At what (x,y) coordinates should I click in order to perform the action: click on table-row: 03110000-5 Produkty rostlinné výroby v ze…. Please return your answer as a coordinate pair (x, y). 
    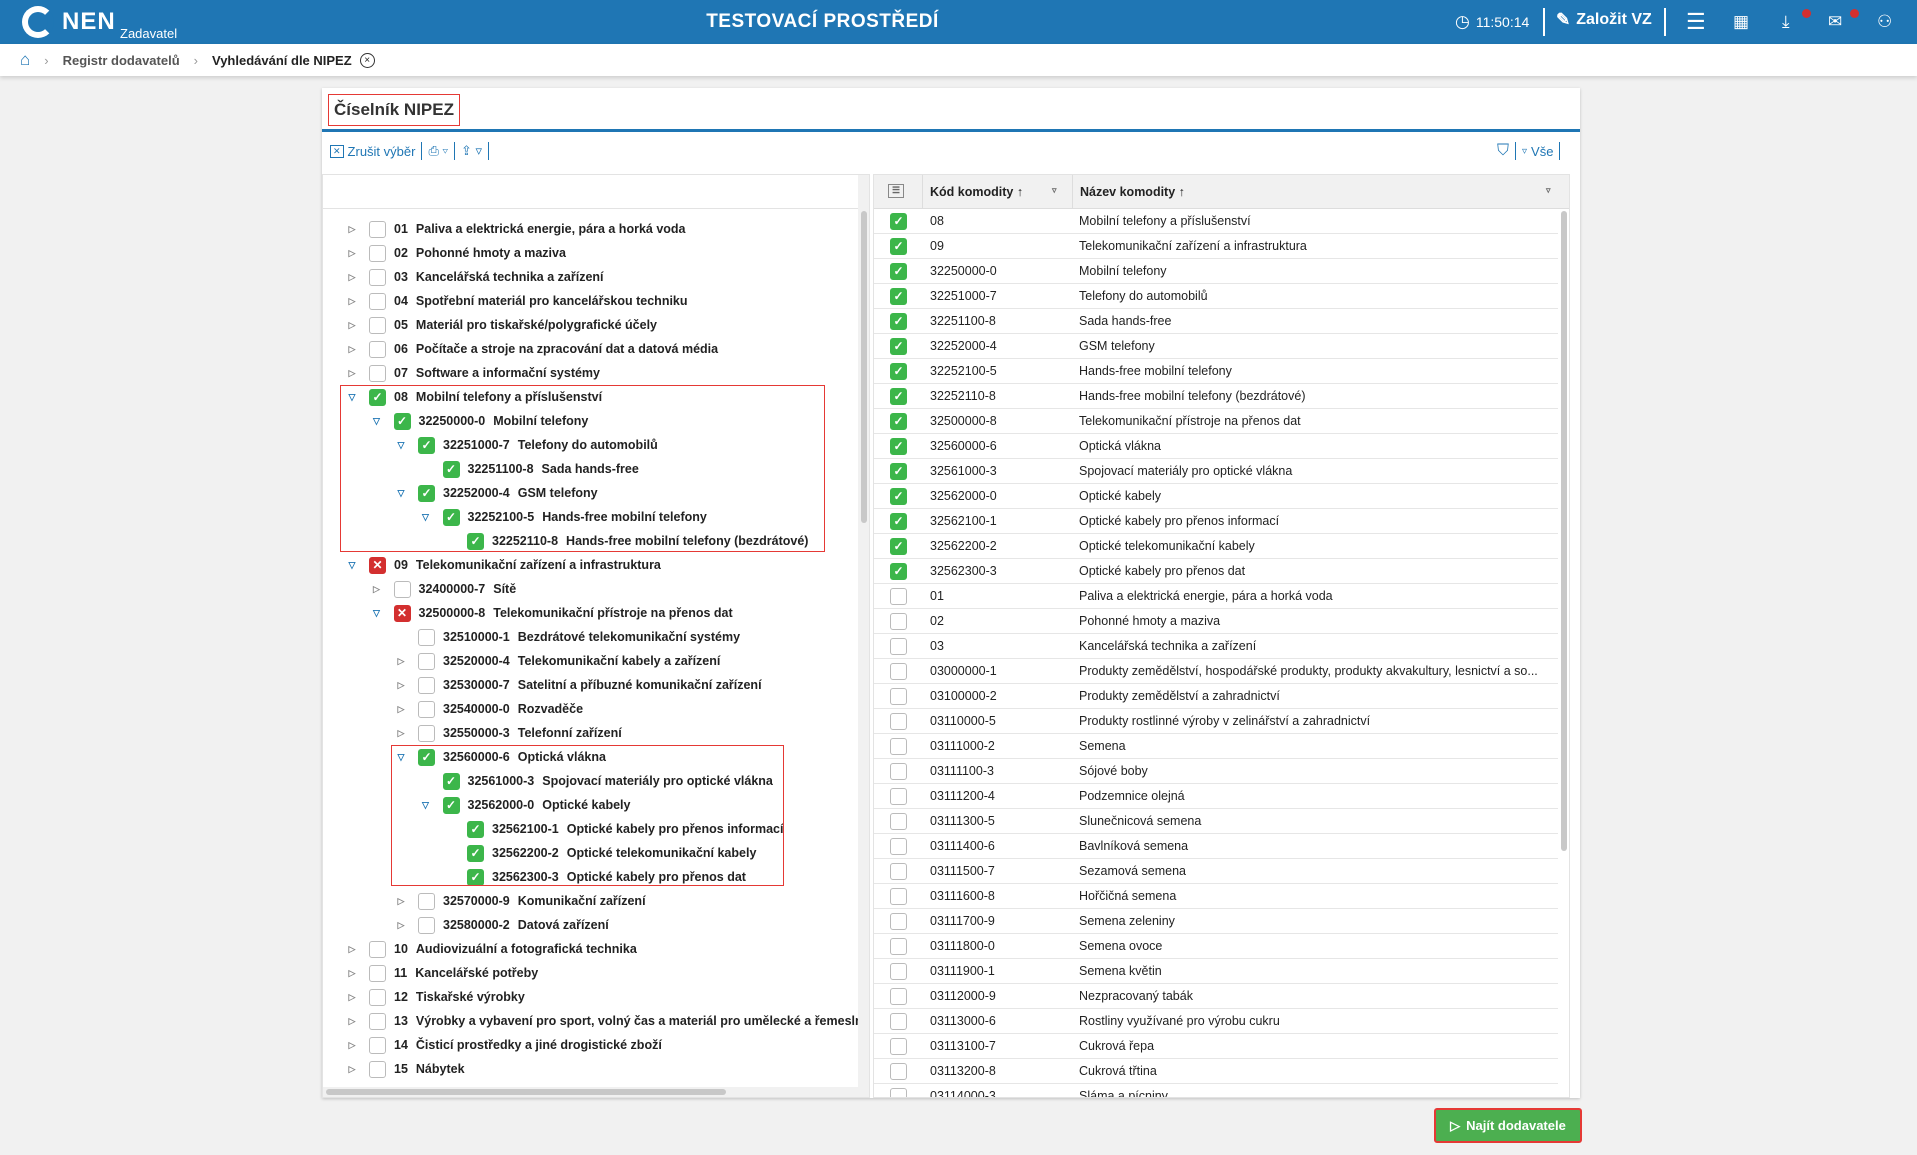
    Looking at the image, I should click on (1221, 721).